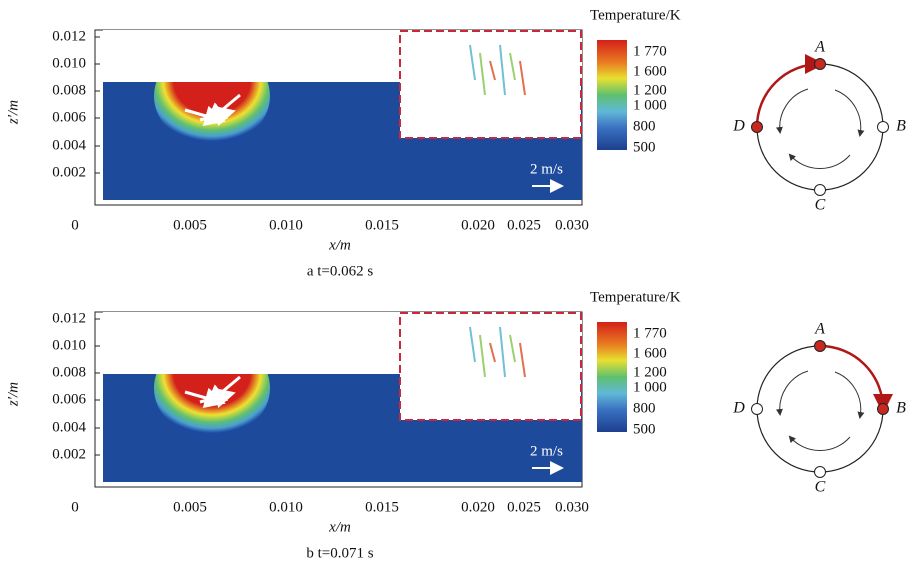 This screenshot has width=912, height=572. What do you see at coordinates (339, 553) in the screenshot?
I see `caption: b t=0.071 s` at bounding box center [339, 553].